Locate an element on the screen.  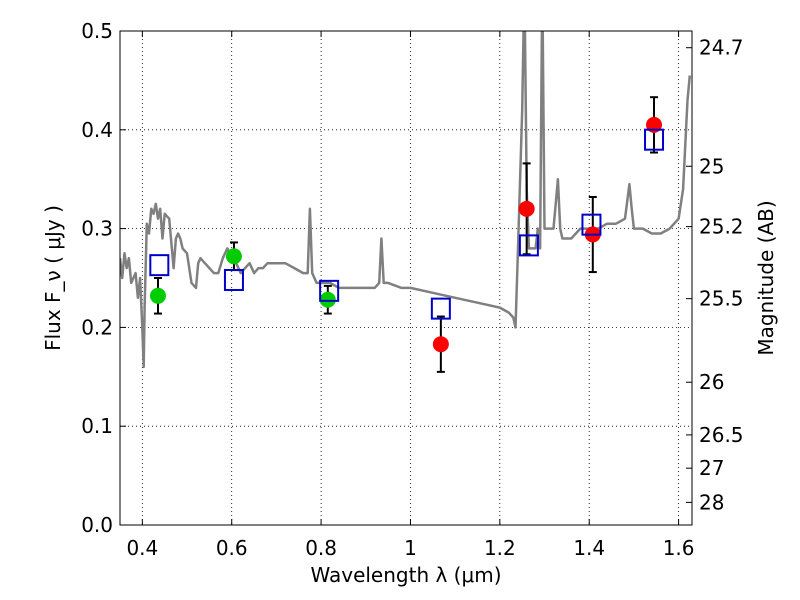
right-tick-label: 25 is located at coordinates (711, 166).